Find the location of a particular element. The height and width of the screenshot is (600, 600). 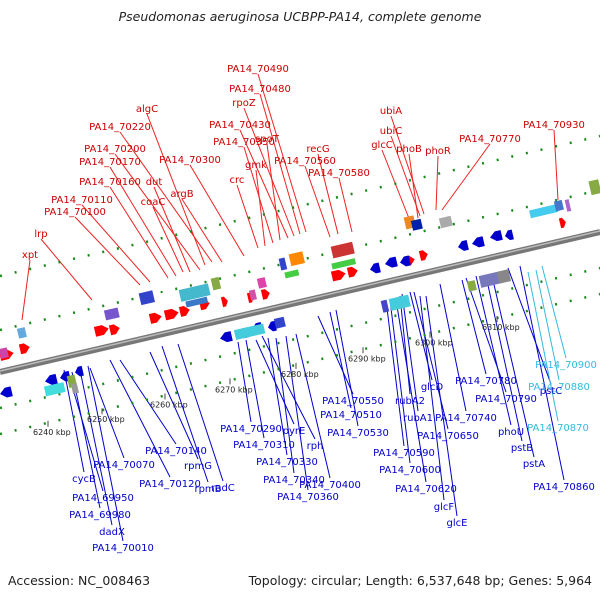

gene-label: PA14_70650 is located at coordinates (448, 436).